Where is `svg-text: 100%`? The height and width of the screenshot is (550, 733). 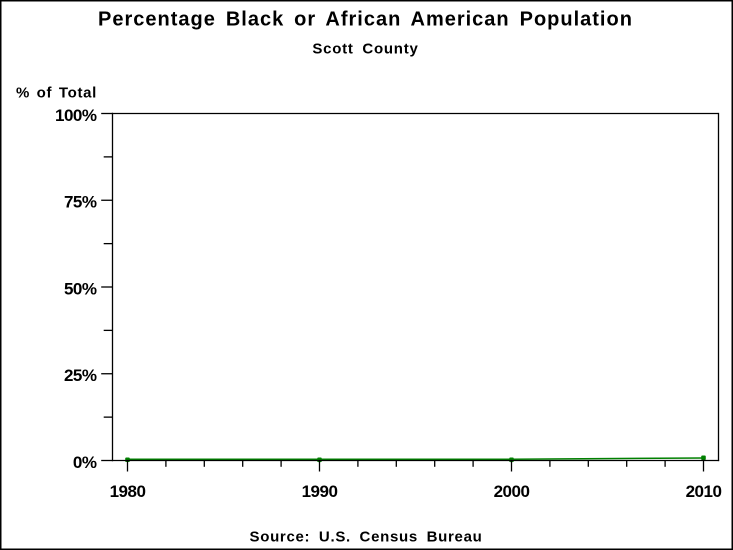 svg-text: 100% is located at coordinates (76, 115).